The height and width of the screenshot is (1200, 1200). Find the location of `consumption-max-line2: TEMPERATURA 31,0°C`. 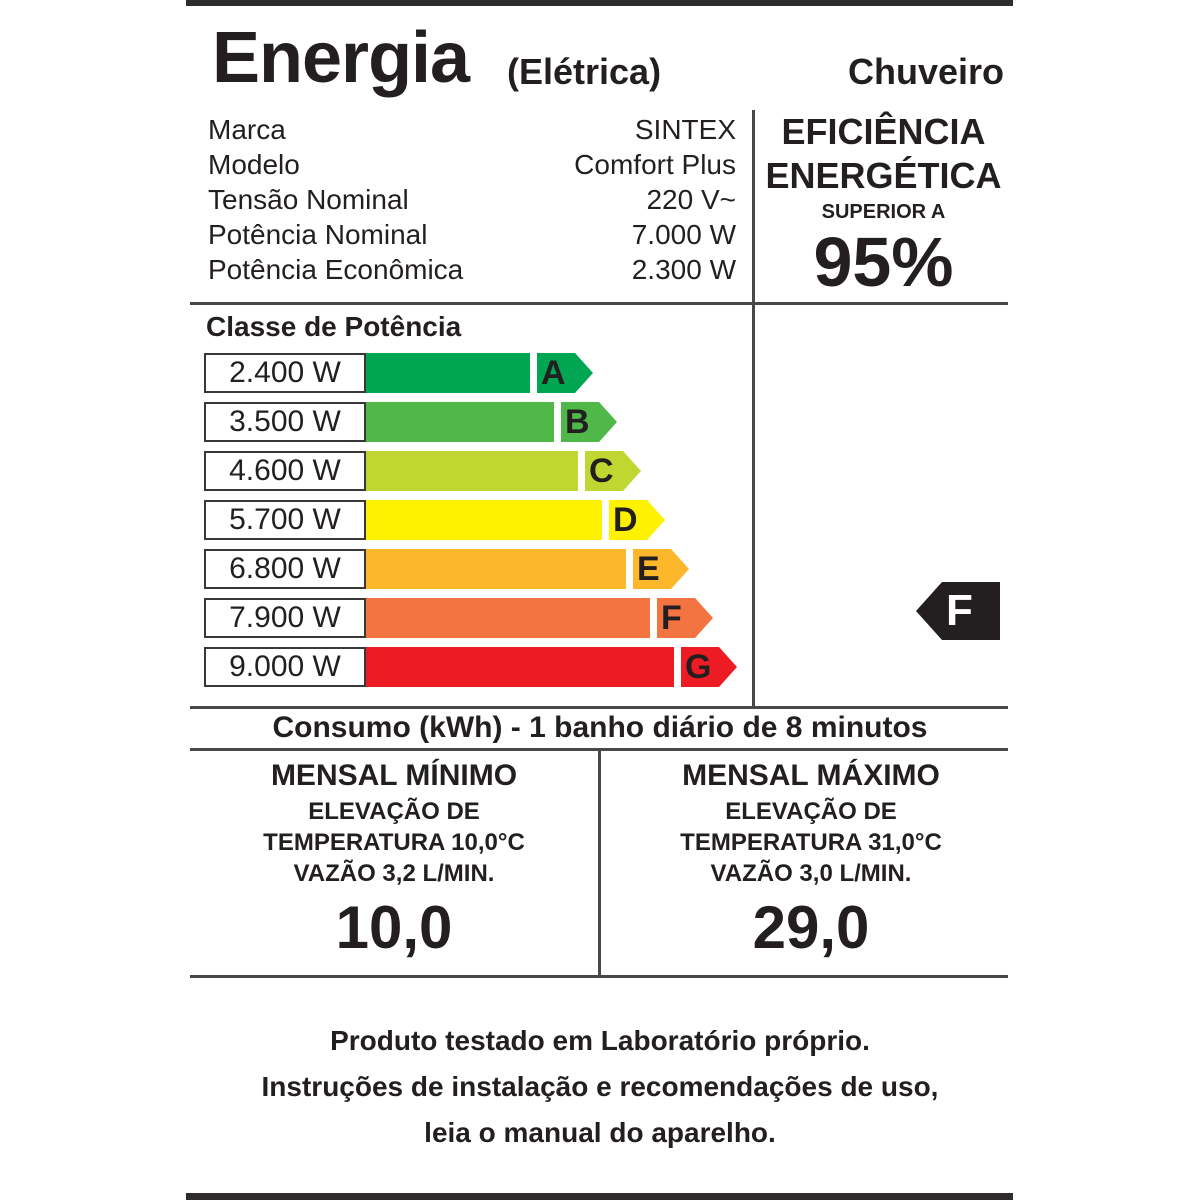

consumption-max-line2: TEMPERATURA 31,0°C is located at coordinates (811, 842).